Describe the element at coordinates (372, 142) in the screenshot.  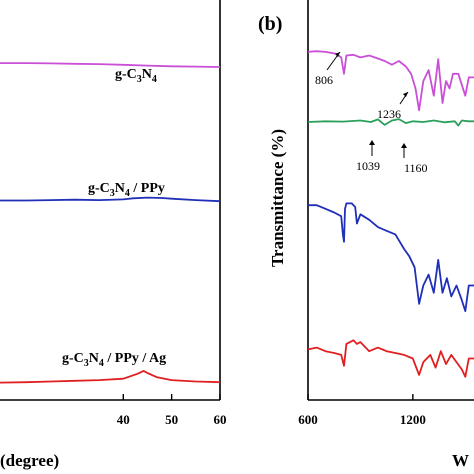
I see `annotation-1039-arrowhead` at that location.